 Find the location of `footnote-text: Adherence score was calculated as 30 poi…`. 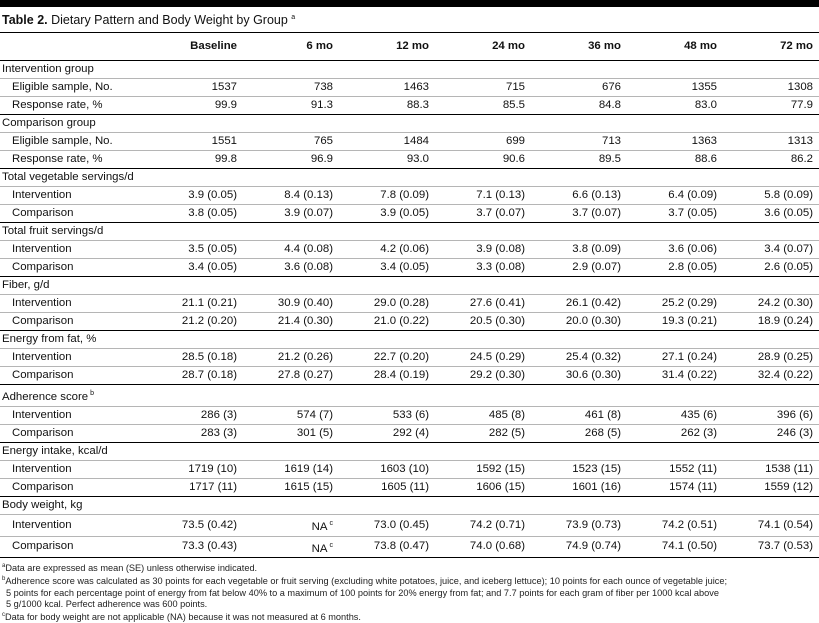

footnote-text: Adherence score was calculated as 30 poi… is located at coordinates (366, 581).